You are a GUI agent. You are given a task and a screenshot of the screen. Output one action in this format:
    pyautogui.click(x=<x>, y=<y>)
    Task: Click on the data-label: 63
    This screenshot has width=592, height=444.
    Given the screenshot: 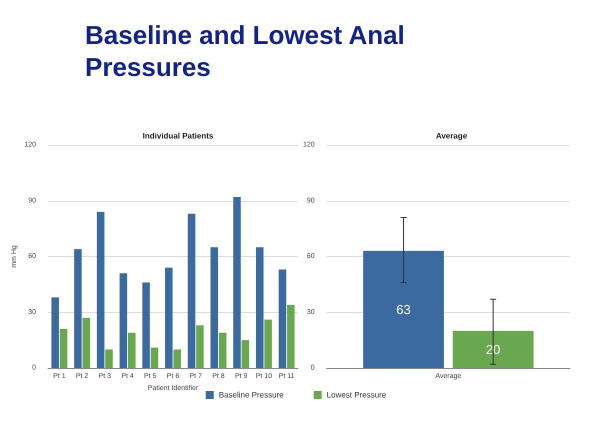 What is the action you would take?
    pyautogui.click(x=403, y=309)
    